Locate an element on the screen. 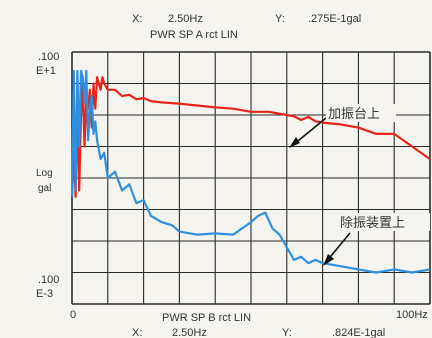 This screenshot has height=338, width=432. cursor-top-x-label: X: is located at coordinates (137, 19).